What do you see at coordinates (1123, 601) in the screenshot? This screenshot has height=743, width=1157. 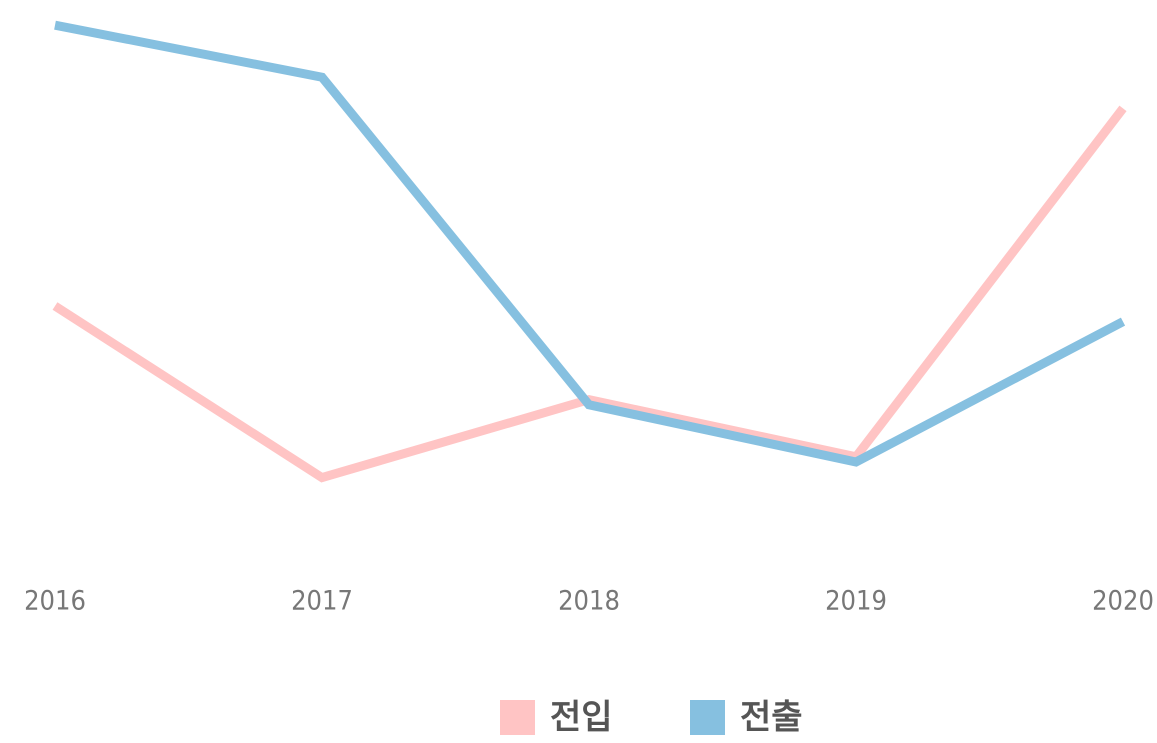 I see `x-tick-label: 2020` at bounding box center [1123, 601].